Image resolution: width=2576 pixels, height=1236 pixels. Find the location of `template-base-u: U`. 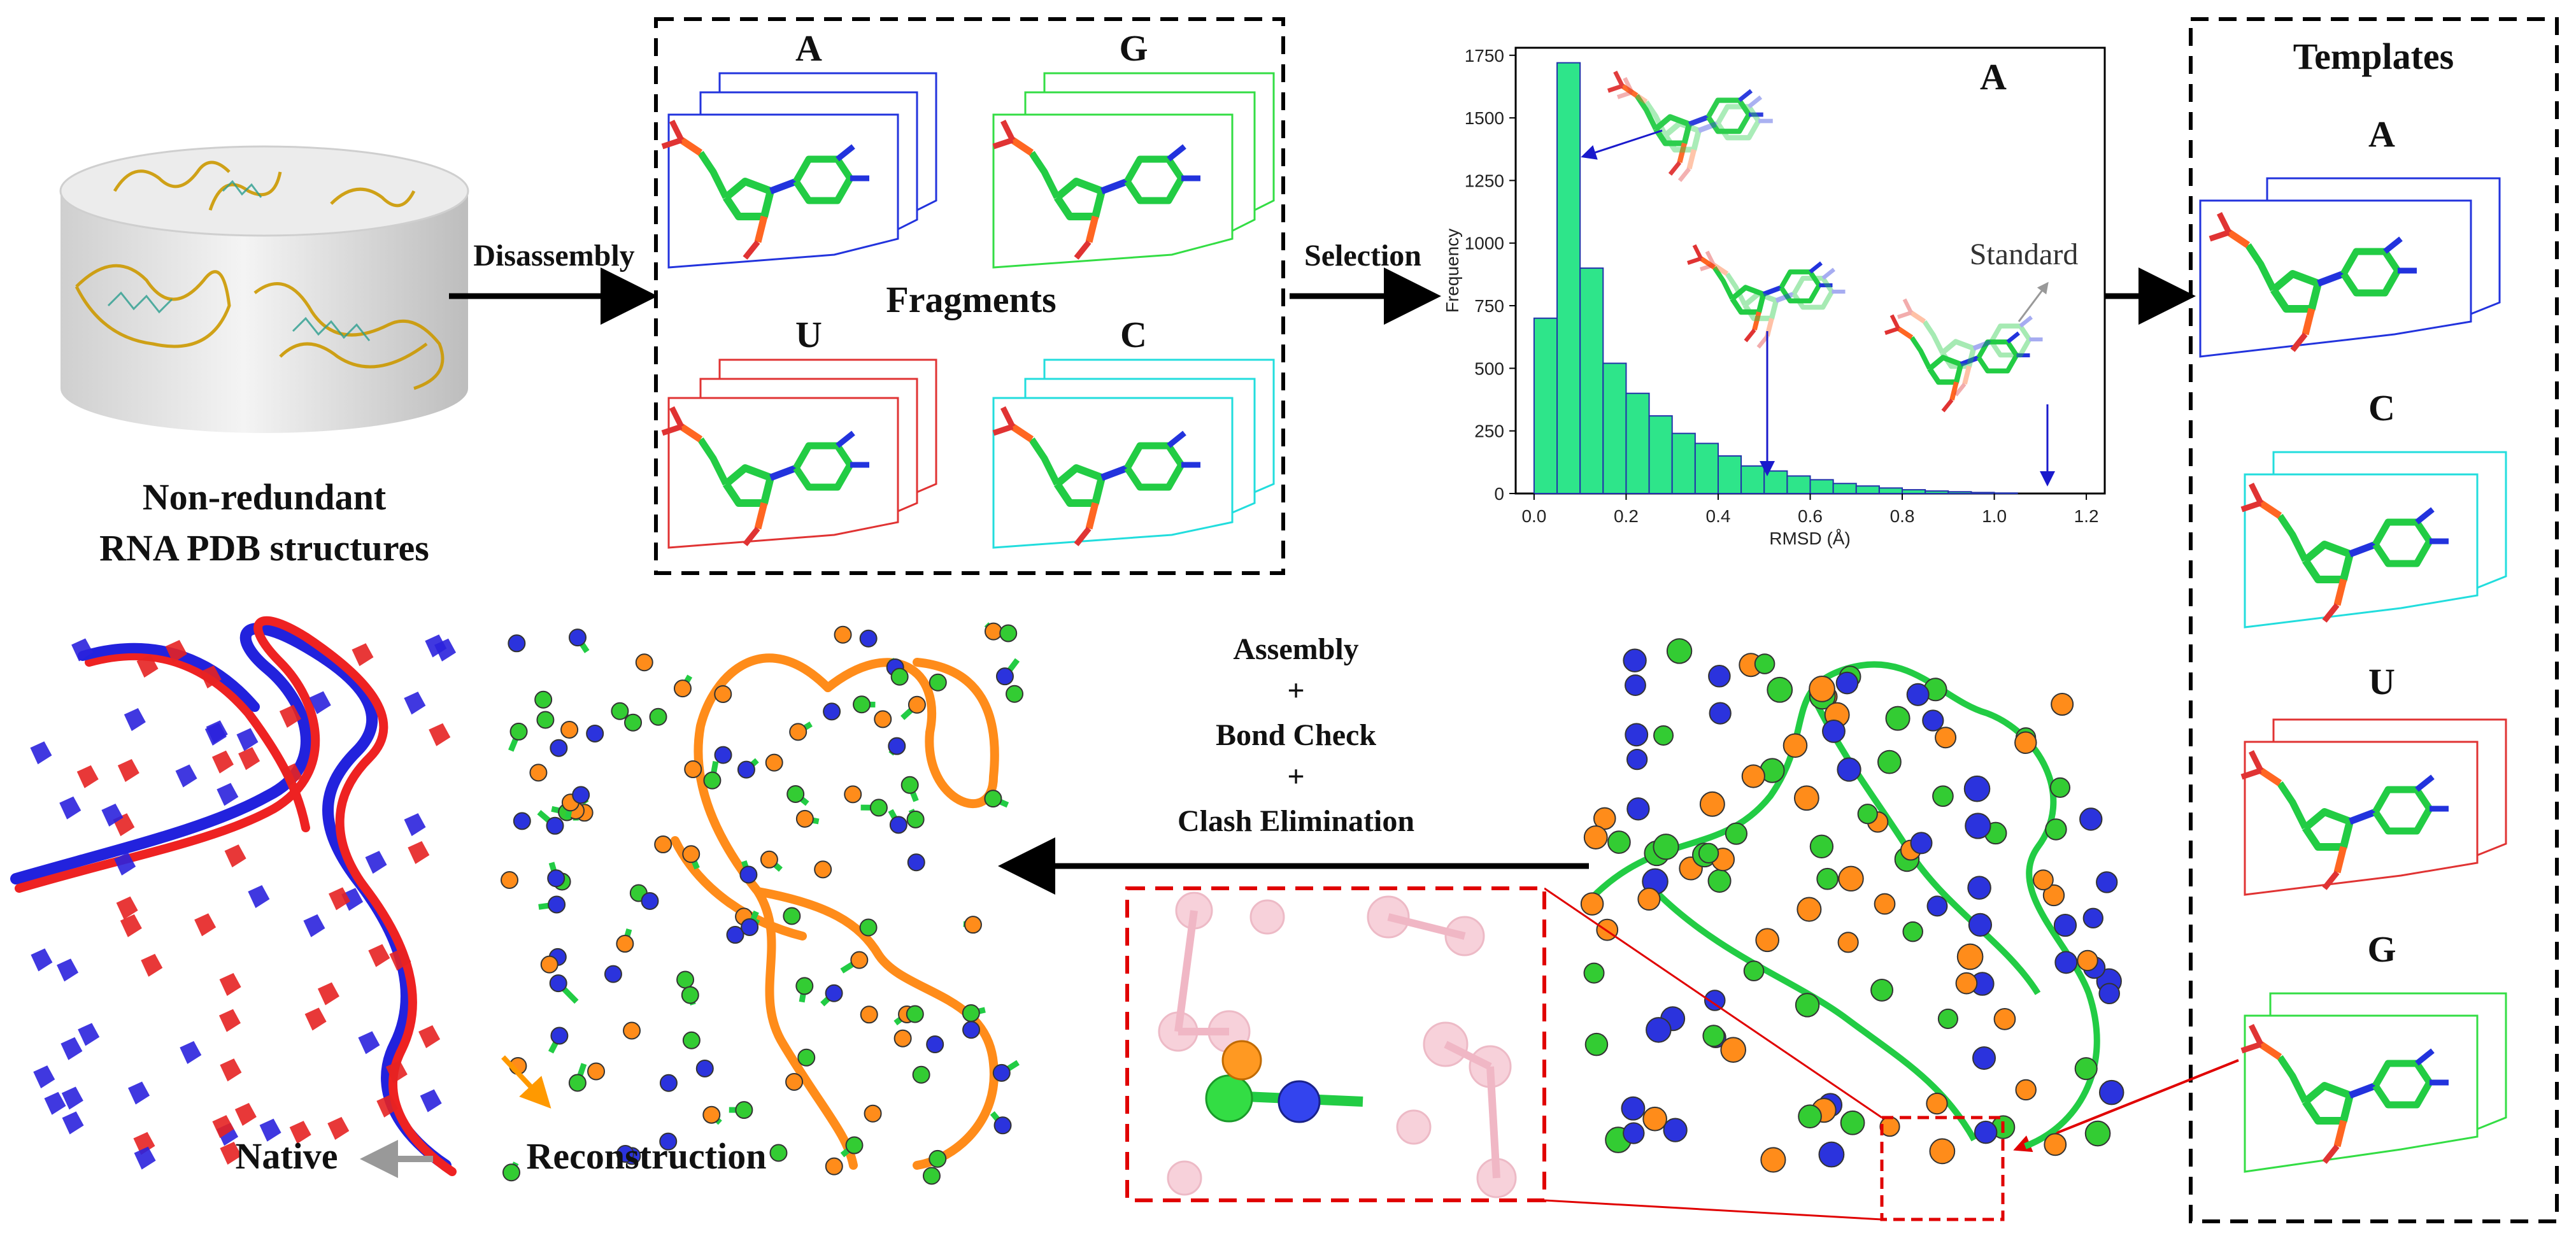

template-base-u: U is located at coordinates (2382, 682).